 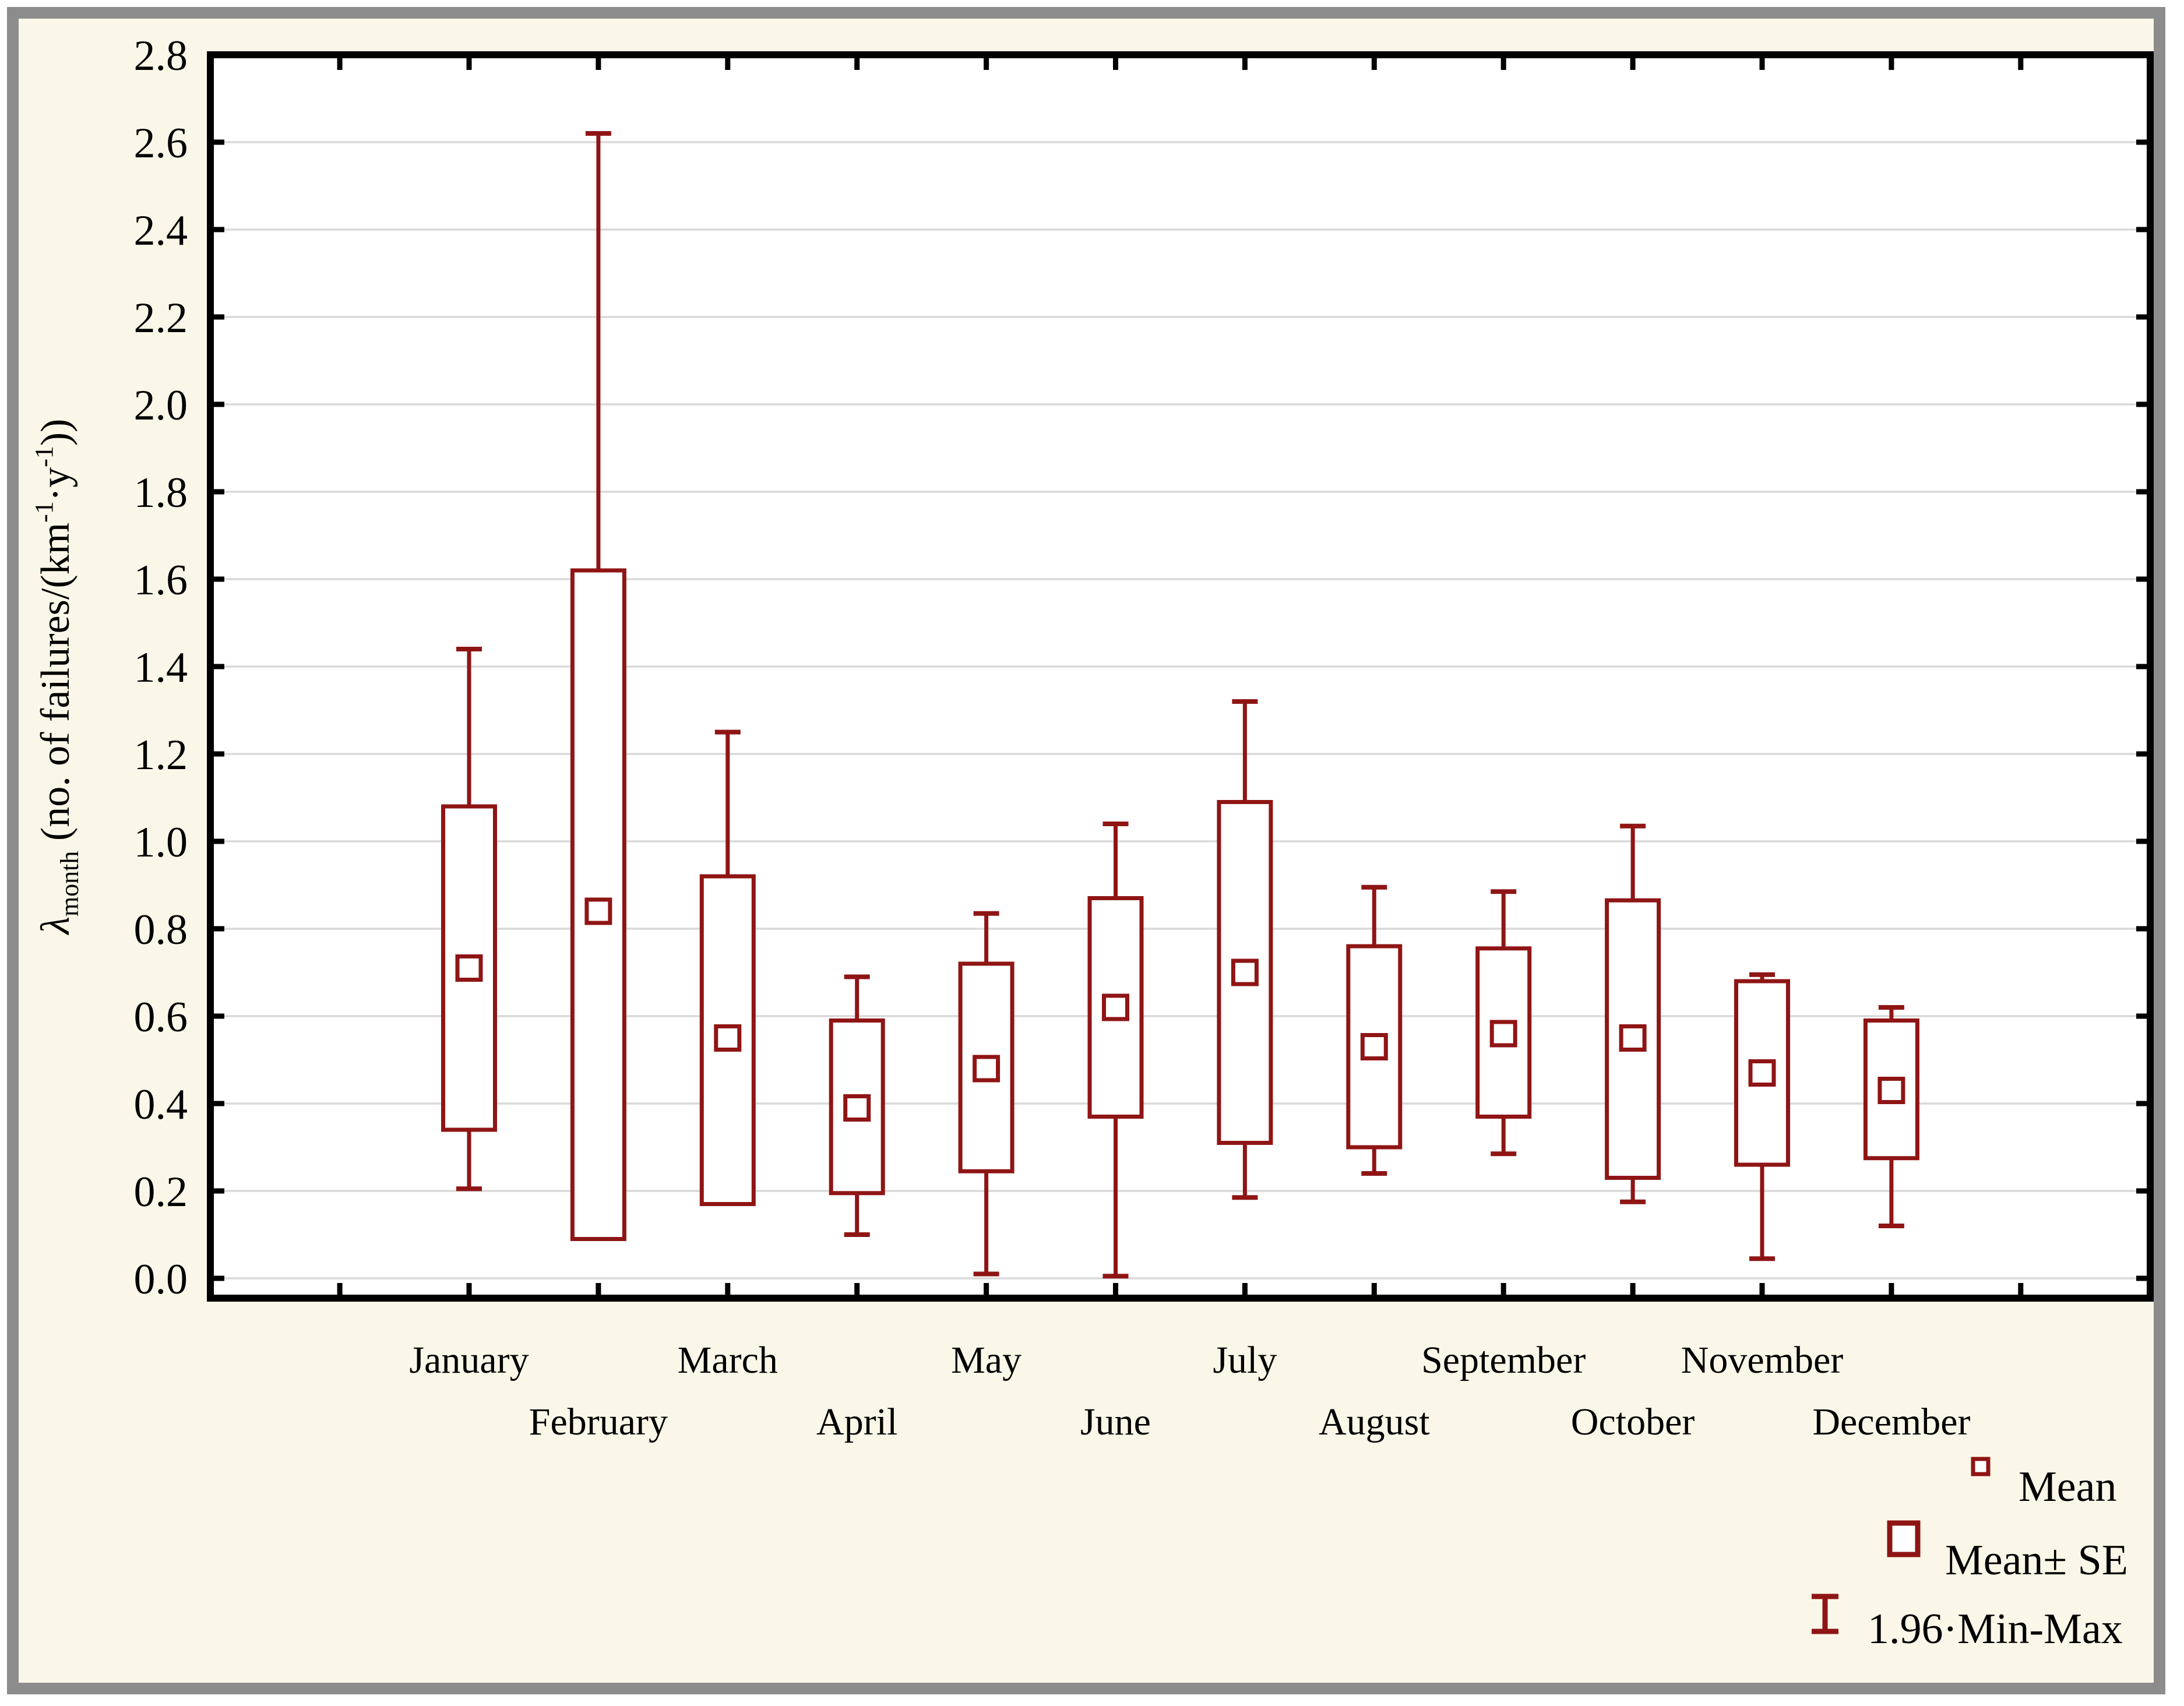 What do you see at coordinates (1891, 1422) in the screenshot?
I see `month-label: December` at bounding box center [1891, 1422].